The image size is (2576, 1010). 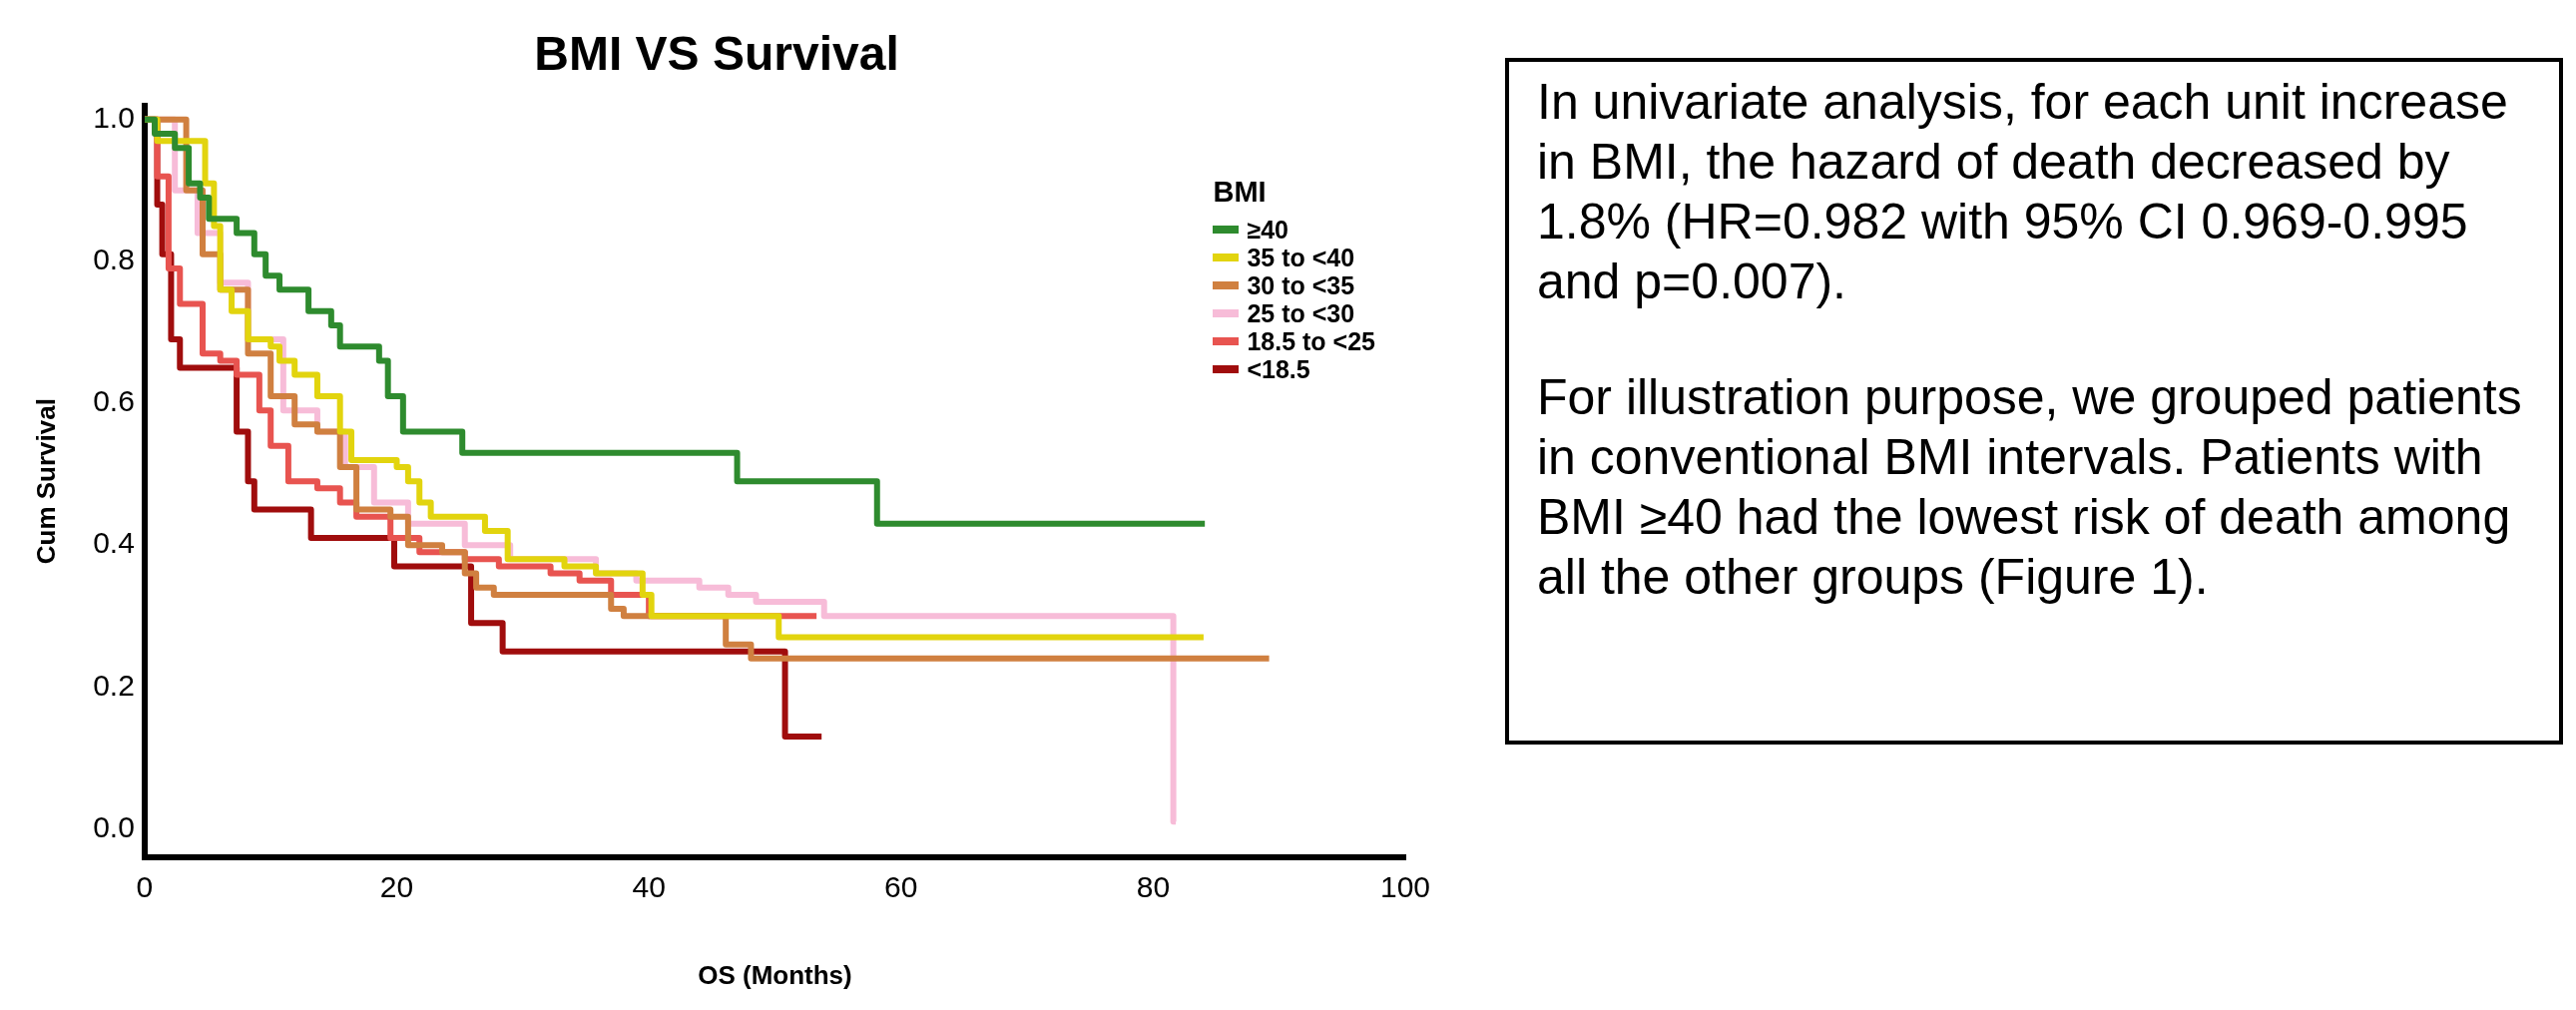 What do you see at coordinates (2030, 487) in the screenshot?
I see `text: For illustration purpose, we grouped patients in conventional BMI intervals. Patients with BMI ≥40 had the lowest risk of death among all the other groups (Figure 1).` at bounding box center [2030, 487].